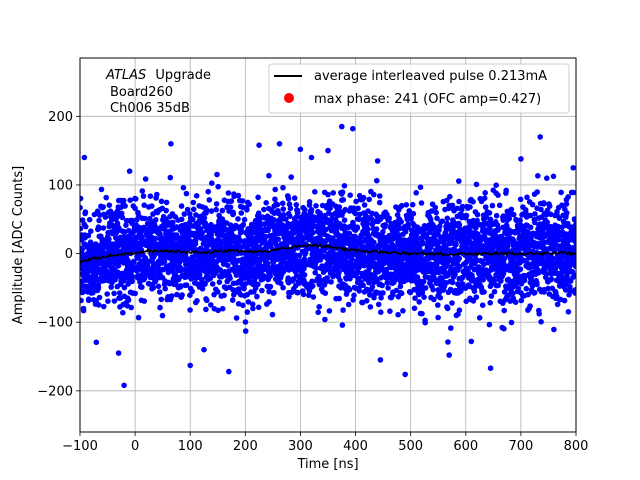 This screenshot has height=480, width=640. I want to click on legend-entry-max-phase: max phase: 241 (OFC amp=0.427), so click(427, 99).